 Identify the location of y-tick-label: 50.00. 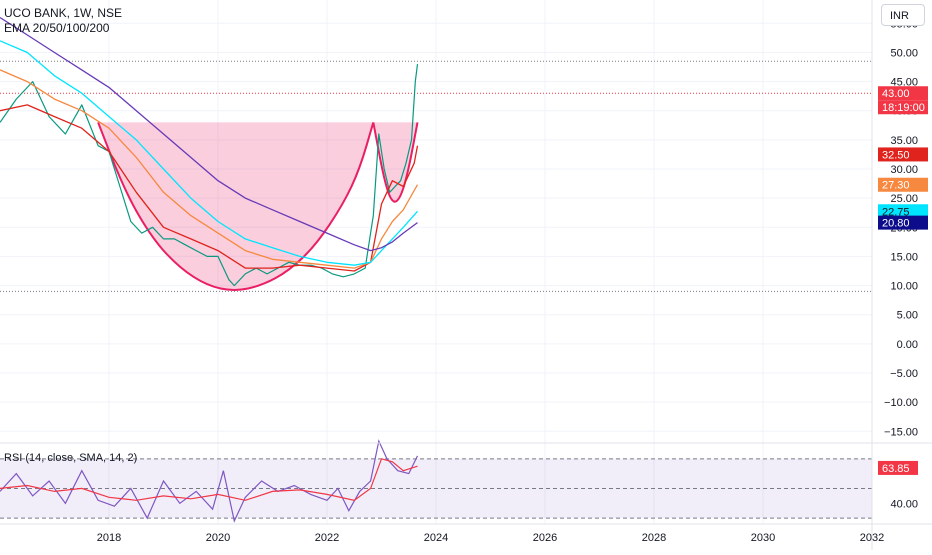
(904, 53).